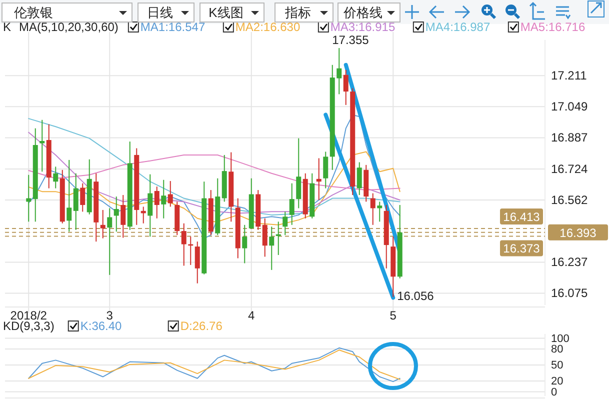 The width and height of the screenshot is (609, 403). I want to click on y-tick-label: 16.237, so click(569, 262).